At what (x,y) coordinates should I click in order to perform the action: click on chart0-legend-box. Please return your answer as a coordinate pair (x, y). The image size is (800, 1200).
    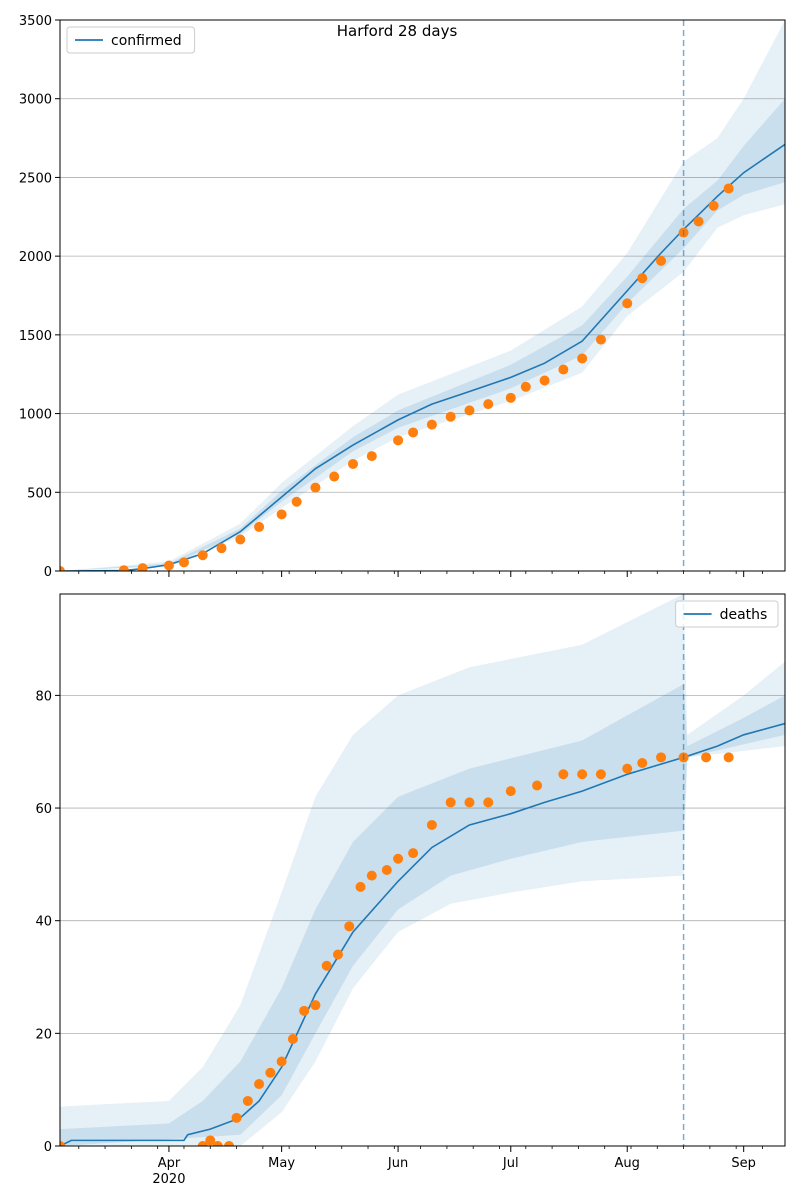
    Looking at the image, I should click on (131, 40).